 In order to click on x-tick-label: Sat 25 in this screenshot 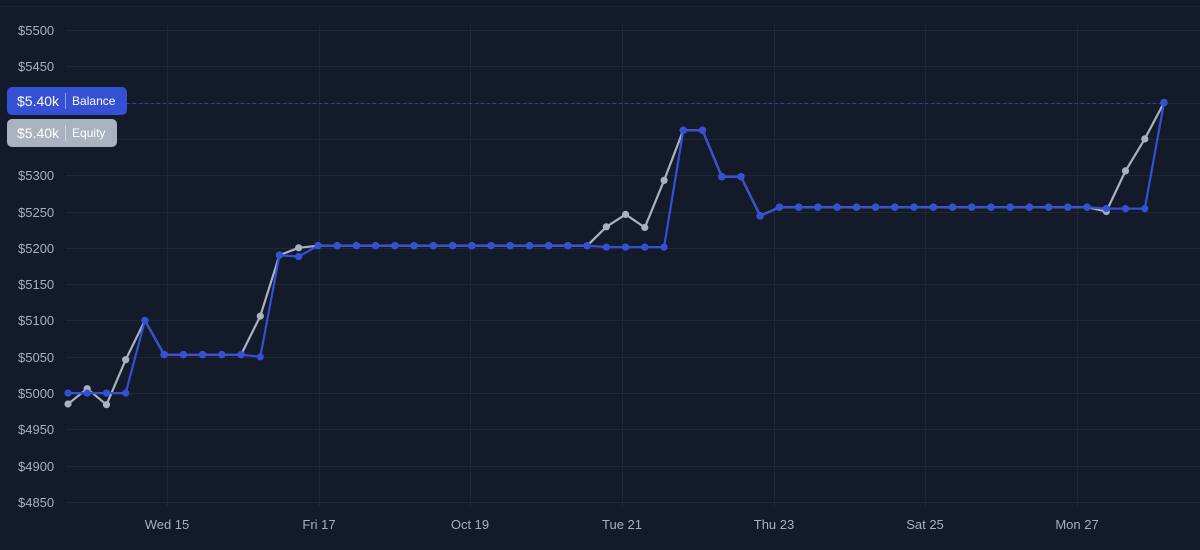, I will do `click(925, 524)`.